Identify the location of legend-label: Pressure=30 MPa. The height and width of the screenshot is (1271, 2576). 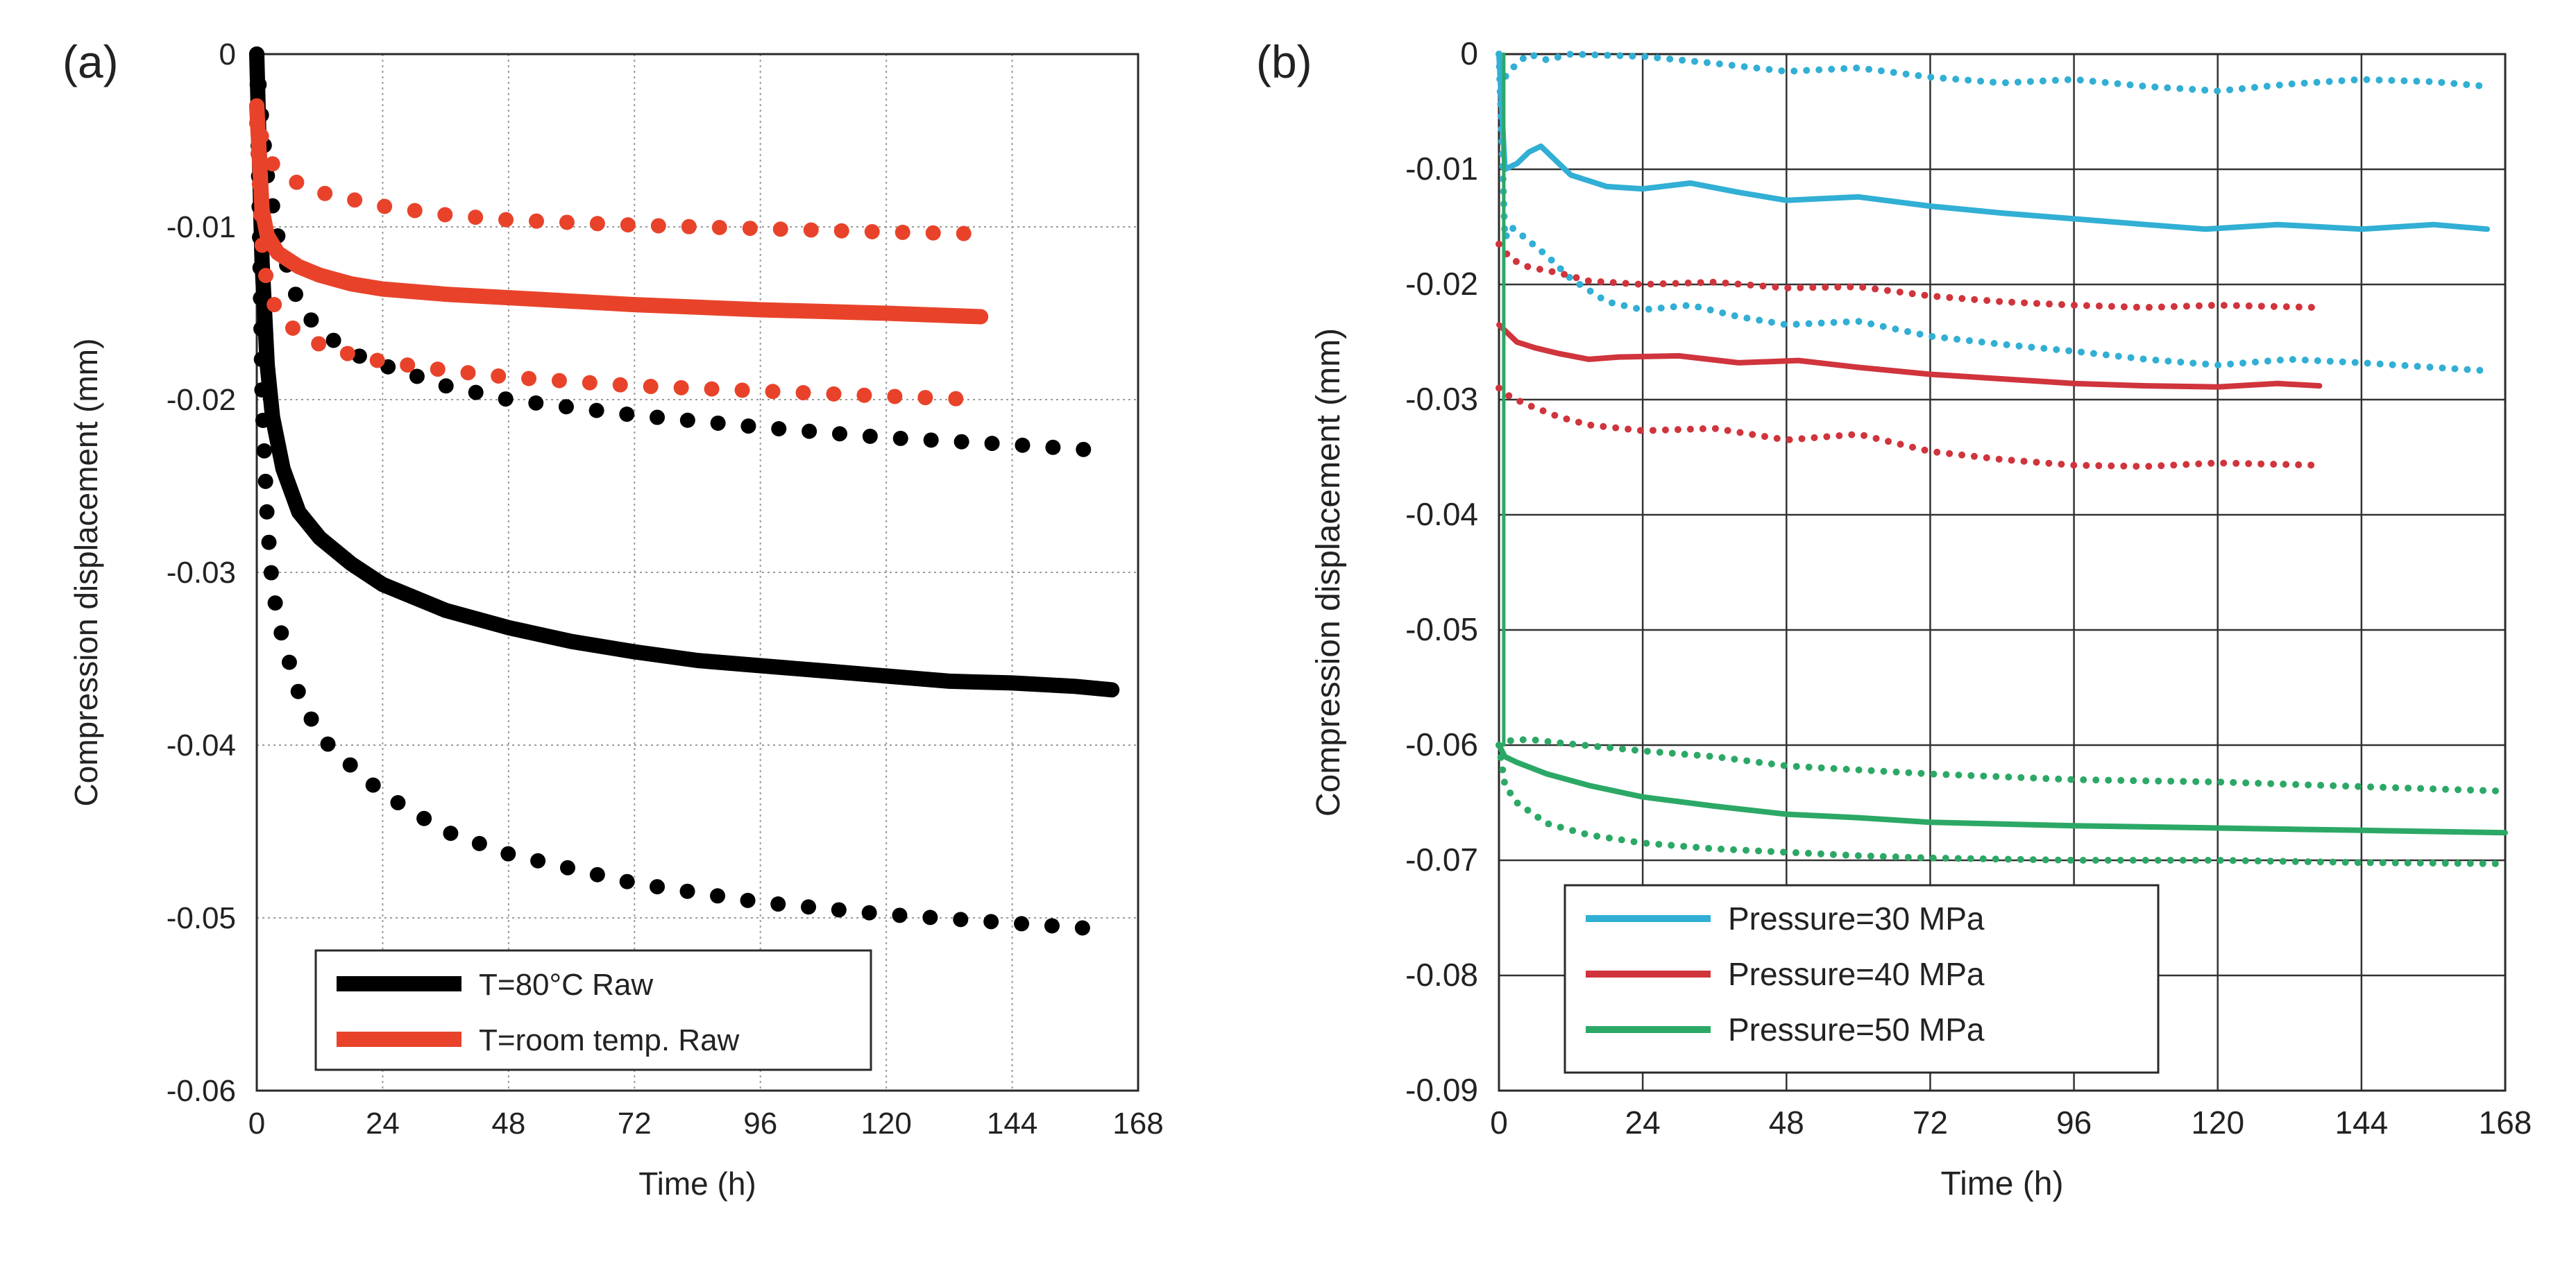
(1857, 919).